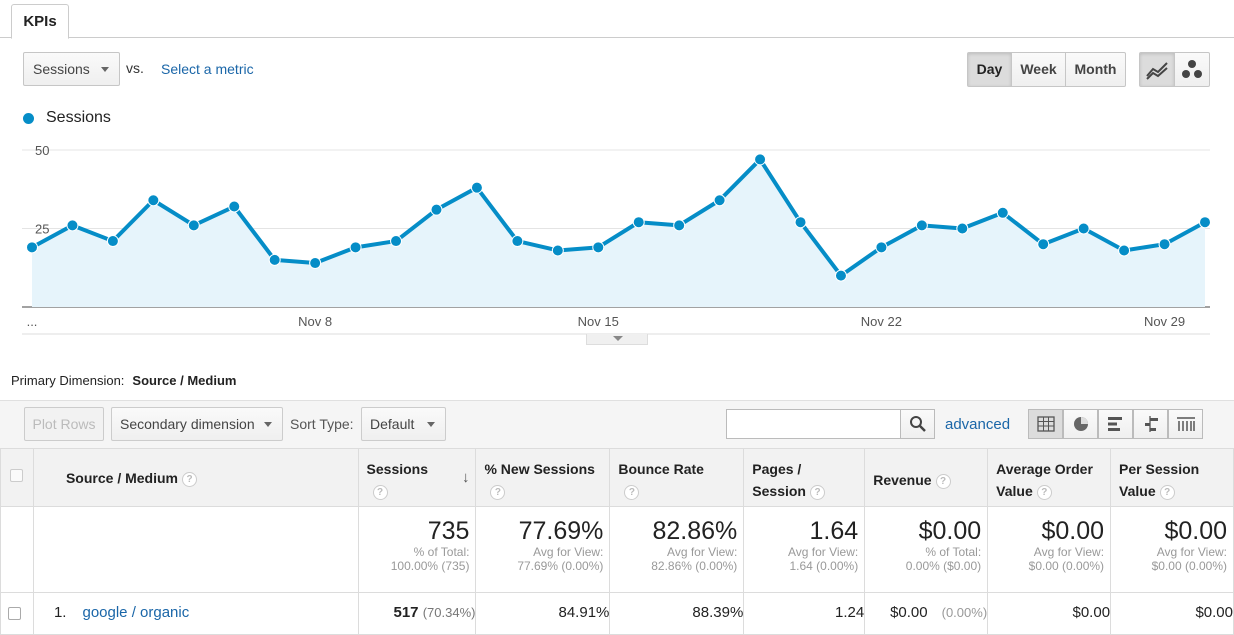 The image size is (1234, 635). I want to click on vs-label: vs., so click(135, 68).